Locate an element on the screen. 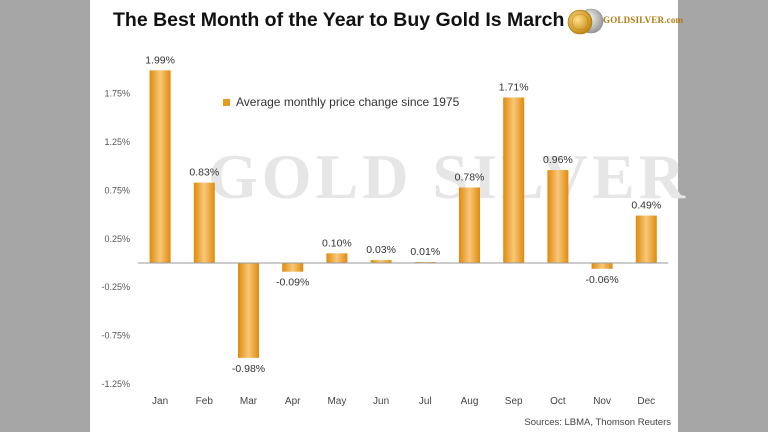 Image resolution: width=768 pixels, height=432 pixels. x-tick-label: Jan is located at coordinates (160, 401).